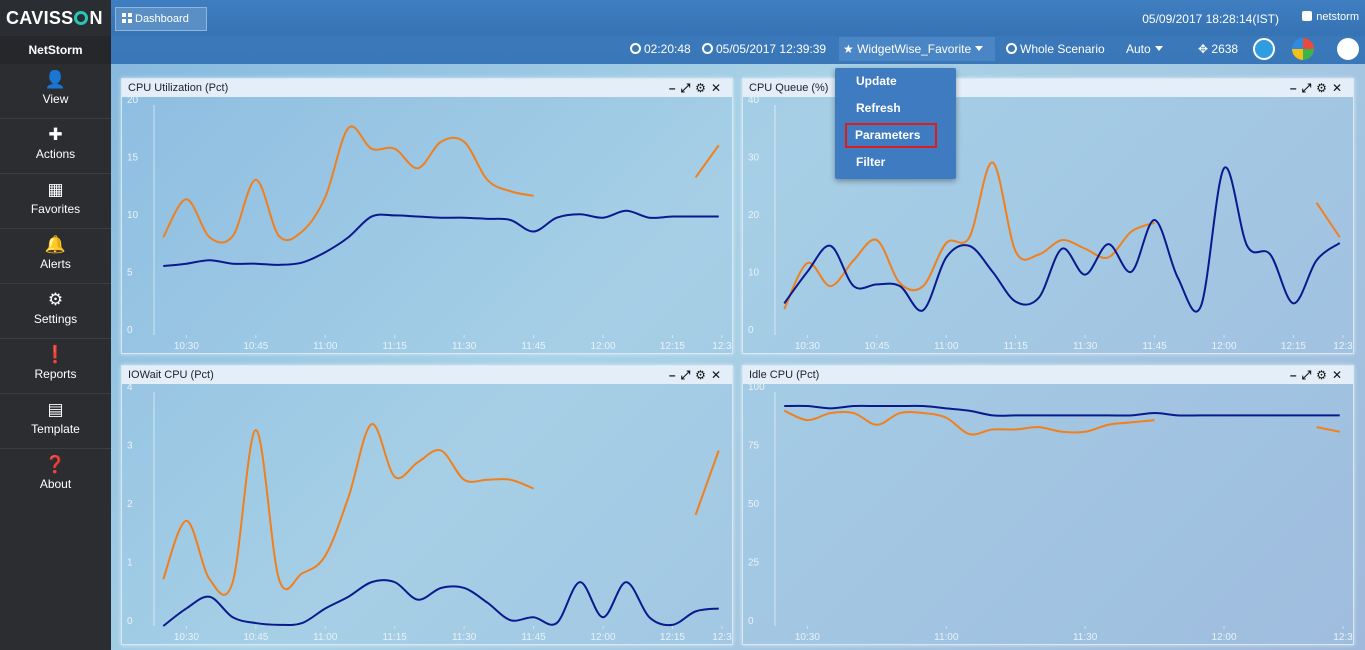 This screenshot has width=1365, height=650. I want to click on favorite-menu: Update Refresh Parameters Filter, so click(895, 123).